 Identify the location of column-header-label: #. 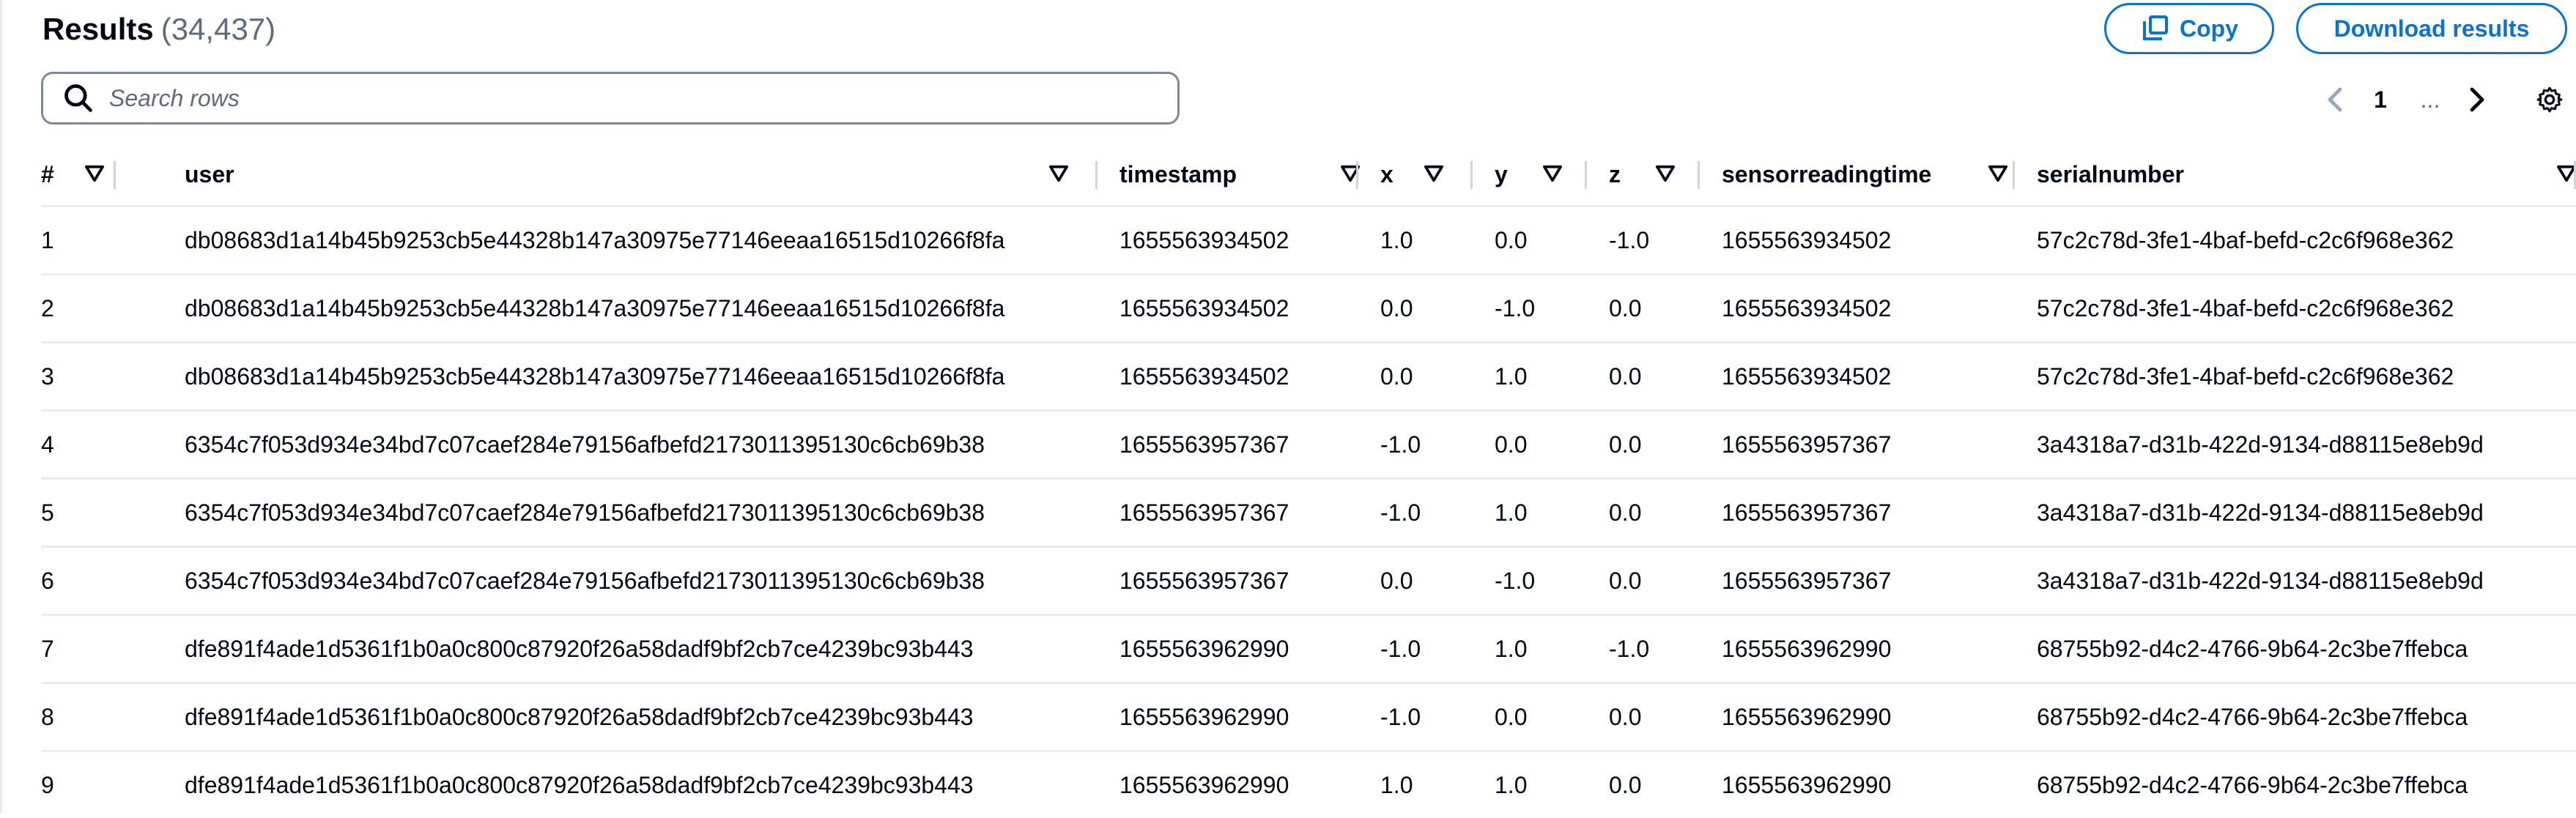
(47, 174).